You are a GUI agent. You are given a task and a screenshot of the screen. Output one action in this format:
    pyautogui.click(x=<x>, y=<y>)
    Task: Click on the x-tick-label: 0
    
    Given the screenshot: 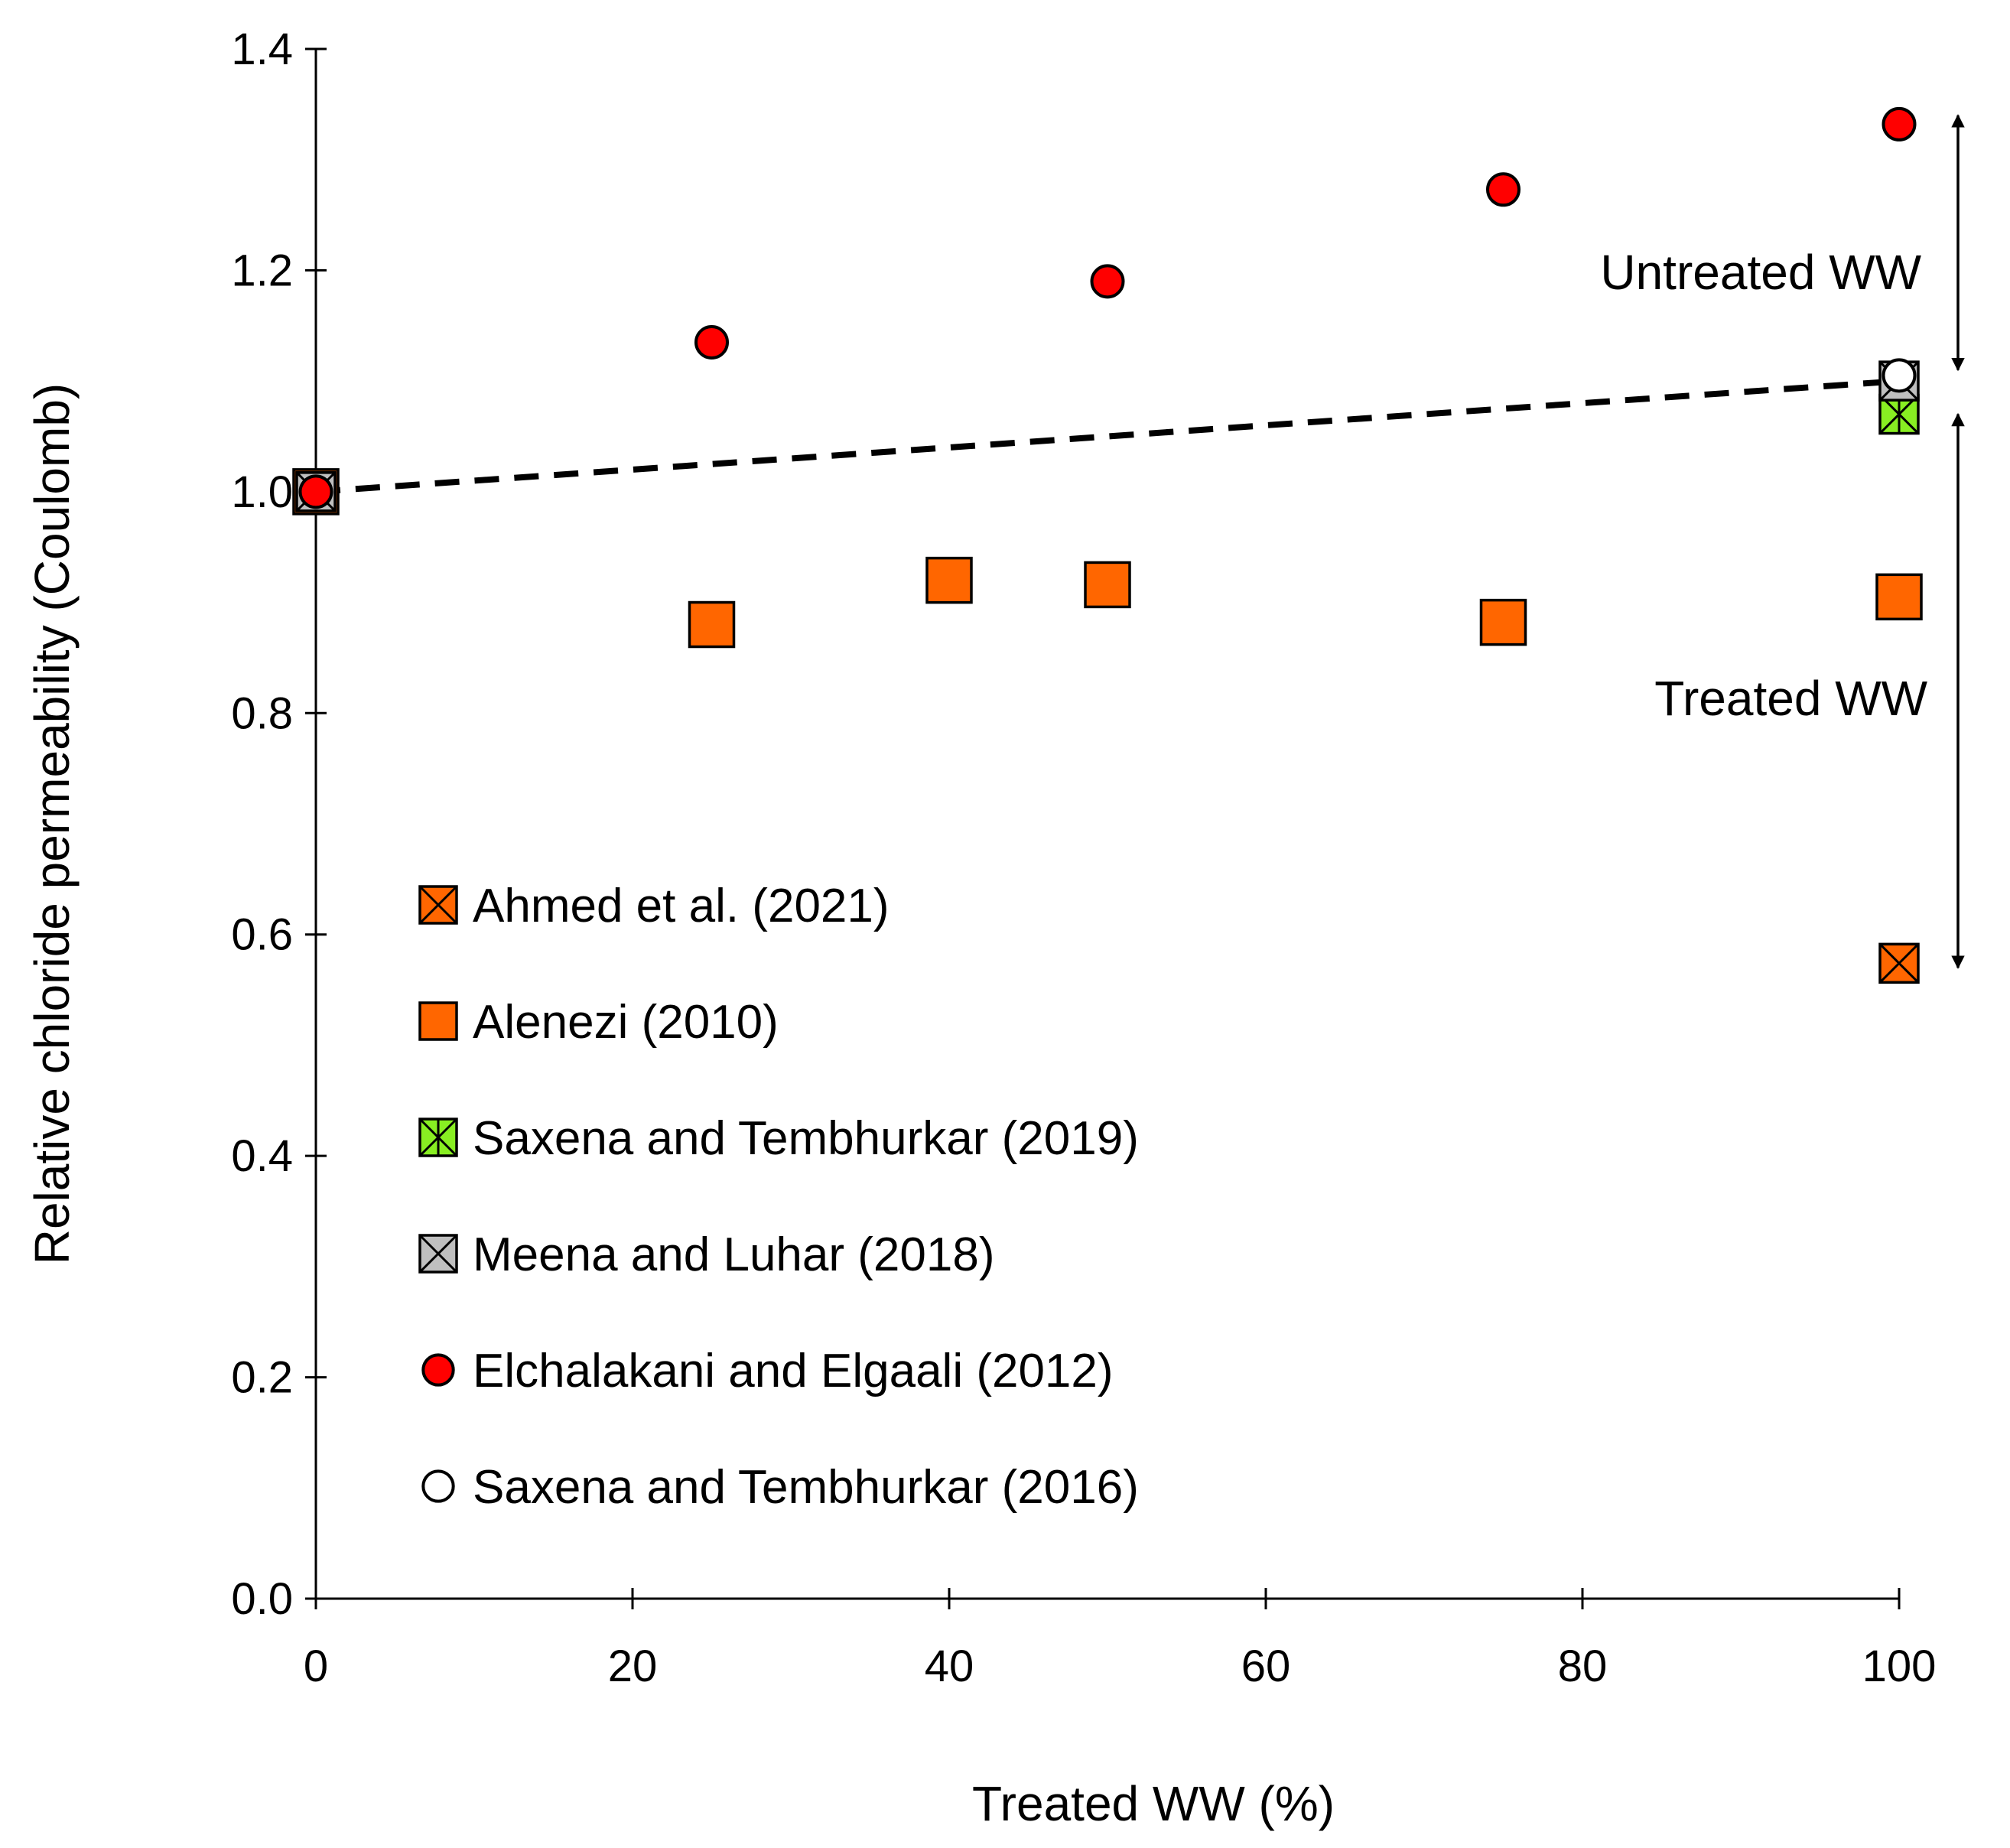 What is the action you would take?
    pyautogui.click(x=316, y=1666)
    